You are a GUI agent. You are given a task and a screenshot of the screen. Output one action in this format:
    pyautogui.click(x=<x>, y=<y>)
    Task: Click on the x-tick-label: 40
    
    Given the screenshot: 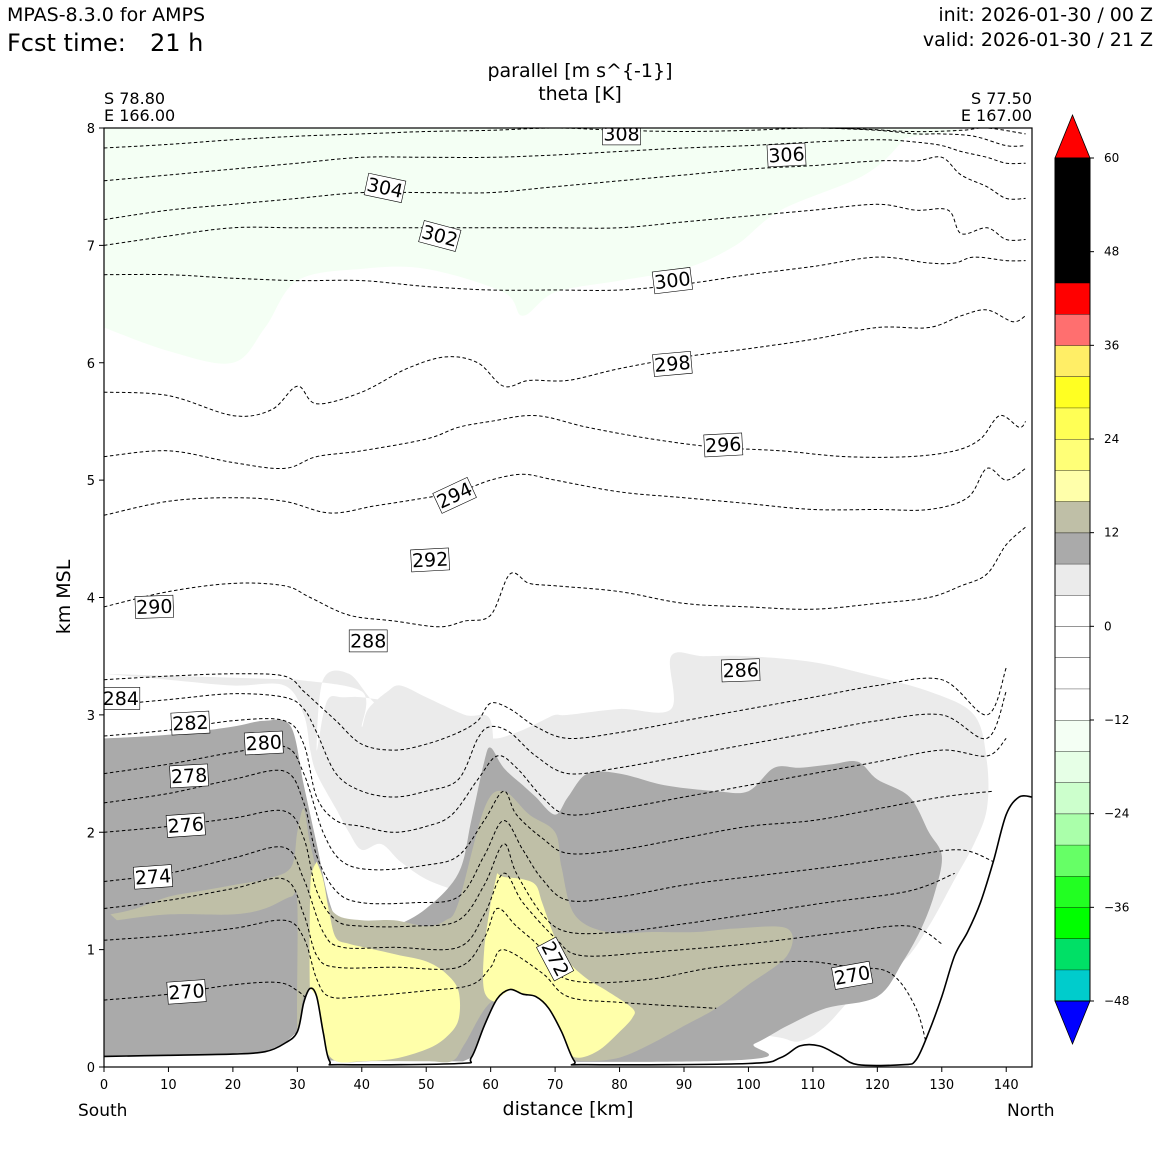 What is the action you would take?
    pyautogui.click(x=362, y=1085)
    